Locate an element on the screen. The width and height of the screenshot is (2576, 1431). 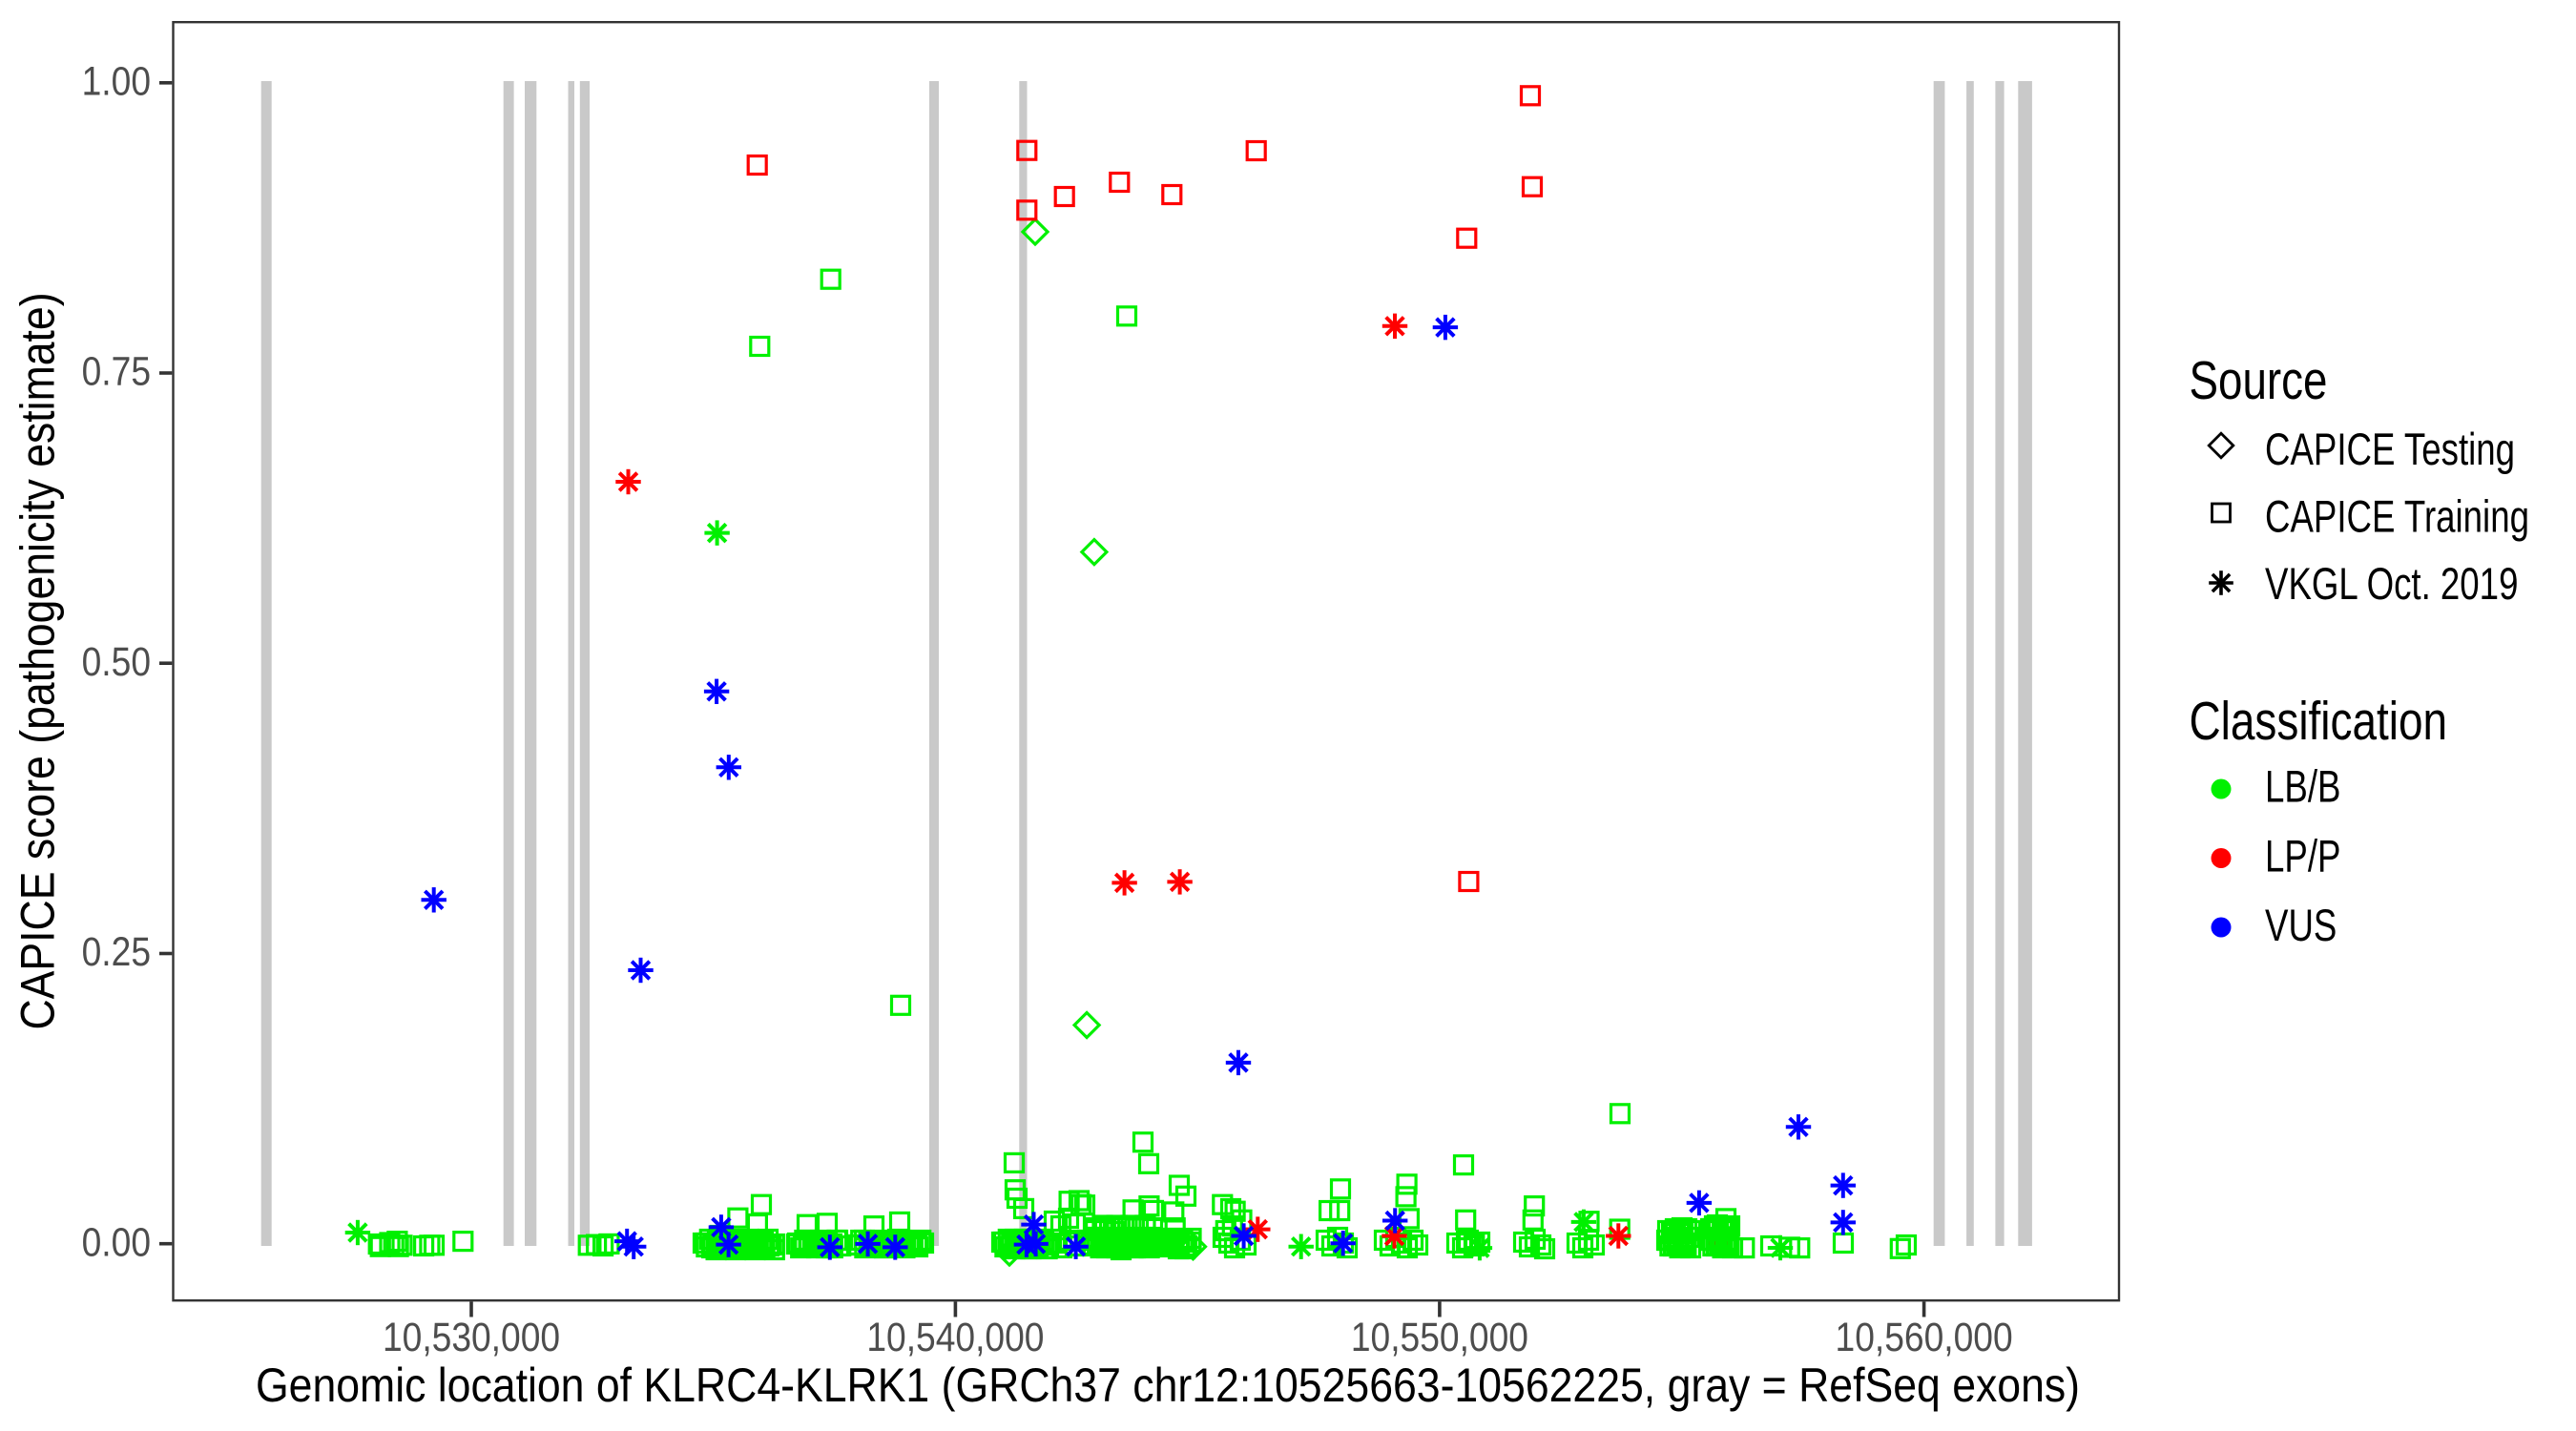
svg-text: 1.00 is located at coordinates (116, 81).